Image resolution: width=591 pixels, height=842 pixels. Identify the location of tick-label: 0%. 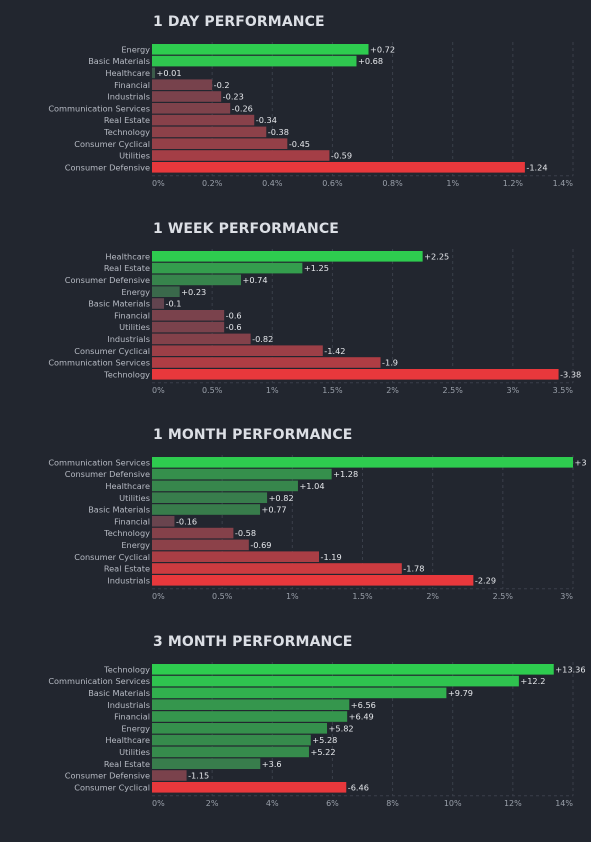
(158, 803).